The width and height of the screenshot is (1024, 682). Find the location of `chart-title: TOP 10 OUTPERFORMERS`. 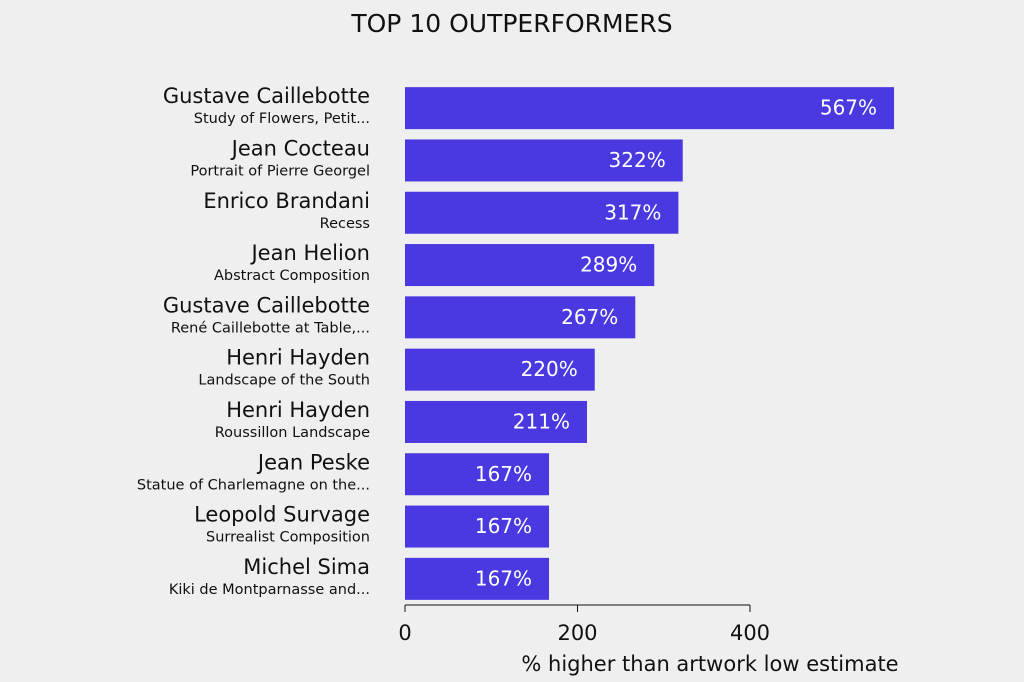

chart-title: TOP 10 OUTPERFORMERS is located at coordinates (511, 23).